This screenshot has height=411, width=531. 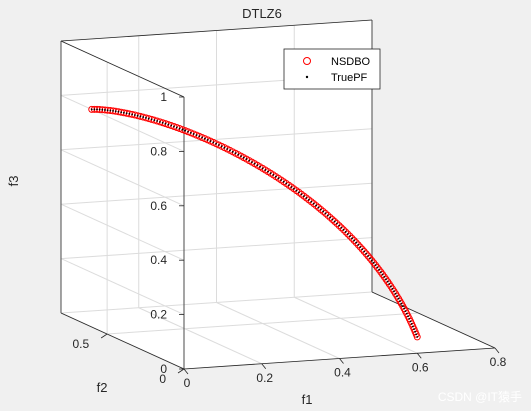 I want to click on z-tick-label: 0.8, so click(x=158, y=151).